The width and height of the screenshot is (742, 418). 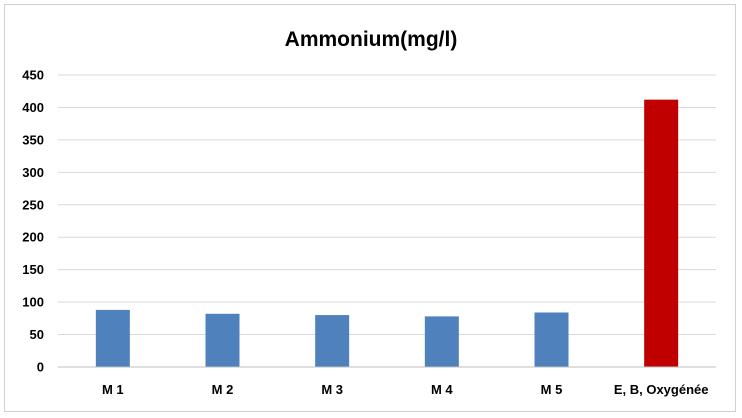 What do you see at coordinates (37, 334) in the screenshot?
I see `y-tick-label: 50` at bounding box center [37, 334].